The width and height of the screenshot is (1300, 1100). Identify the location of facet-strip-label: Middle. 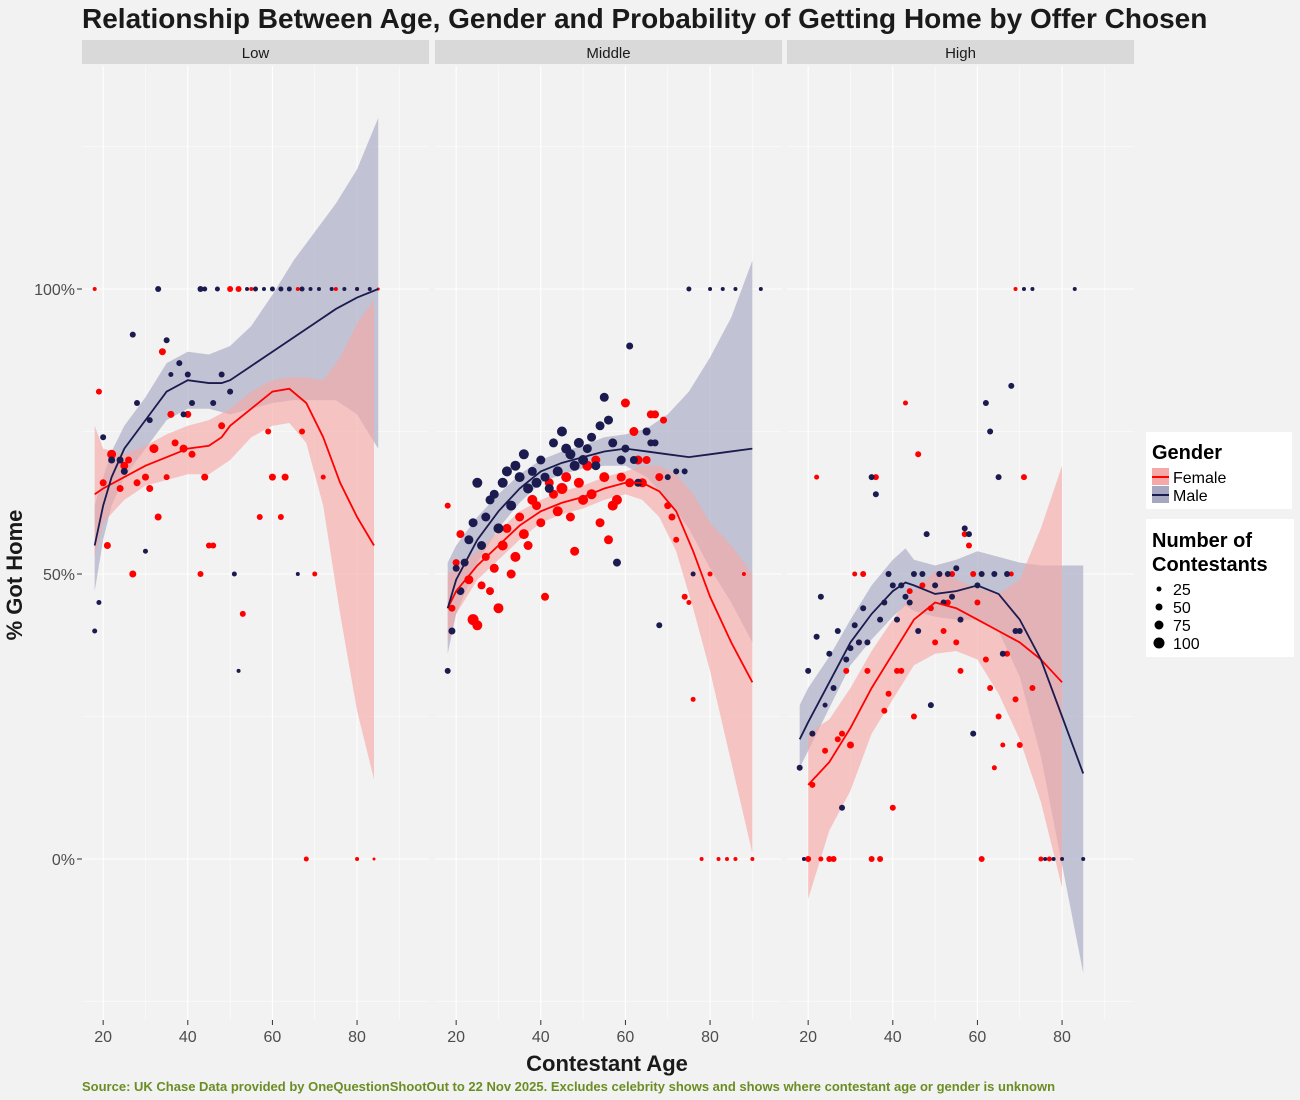
(608, 53).